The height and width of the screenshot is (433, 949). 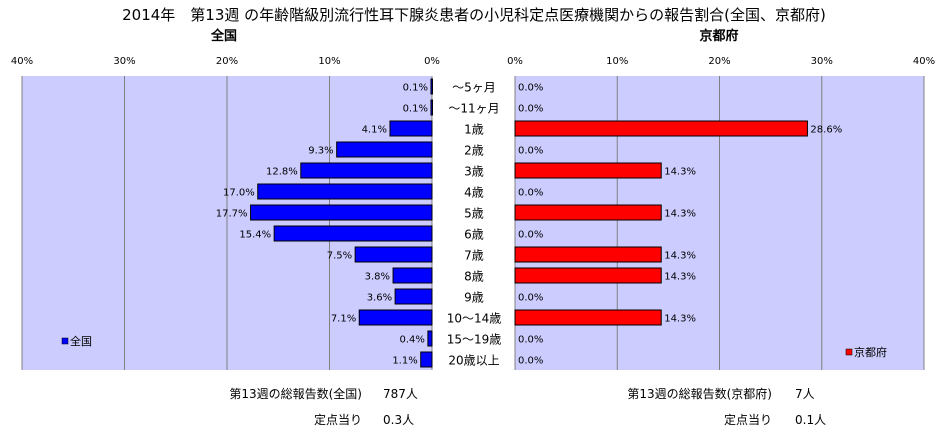 I want to click on category-label: 2歳, so click(x=474, y=151).